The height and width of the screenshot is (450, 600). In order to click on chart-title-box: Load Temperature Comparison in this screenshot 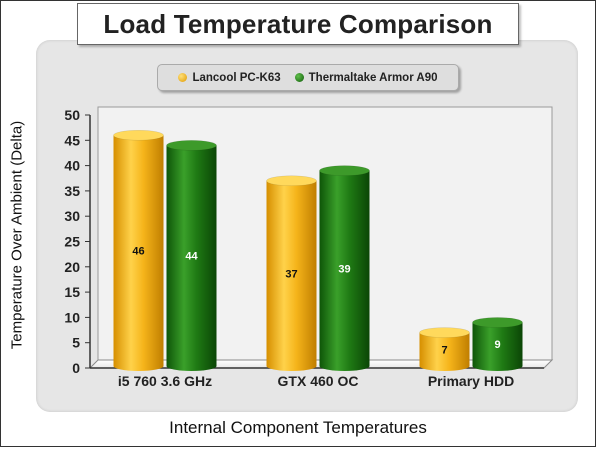, I will do `click(298, 24)`.